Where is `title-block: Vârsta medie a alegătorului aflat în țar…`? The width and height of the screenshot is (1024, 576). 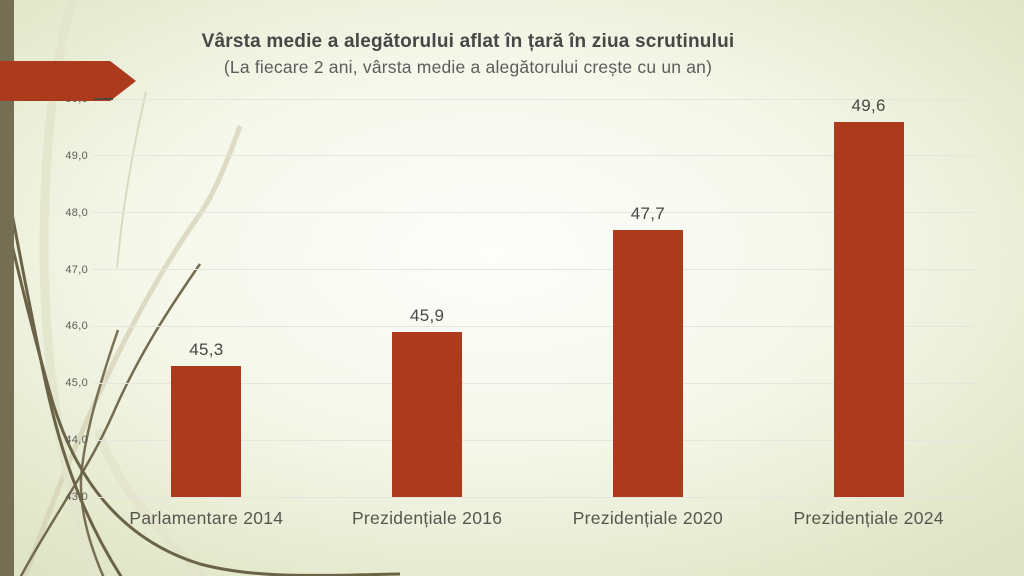 title-block: Vârsta medie a alegătorului aflat în țar… is located at coordinates (468, 54).